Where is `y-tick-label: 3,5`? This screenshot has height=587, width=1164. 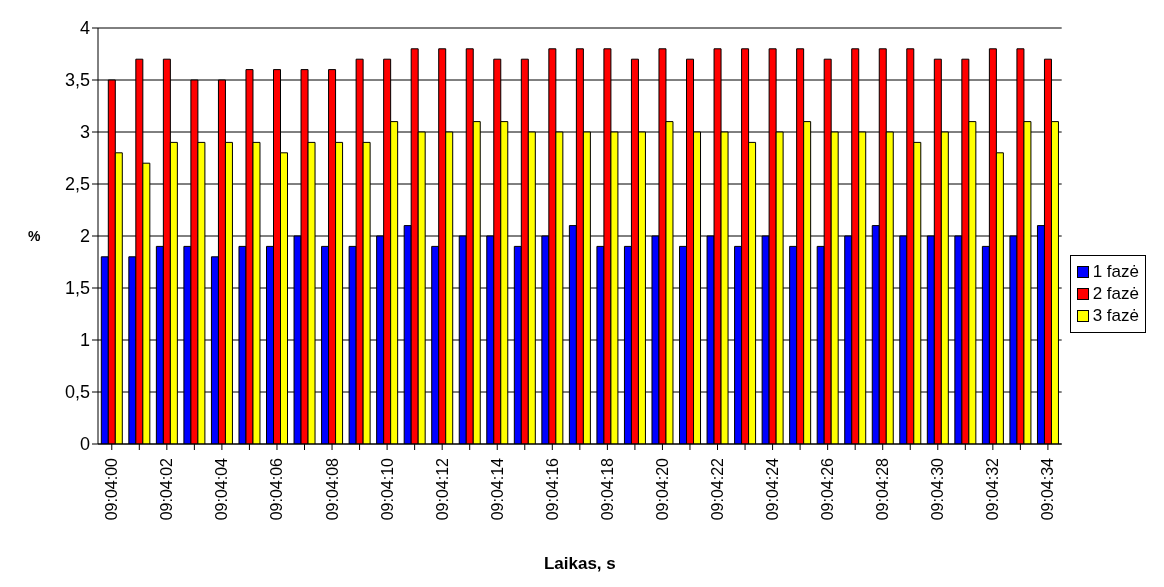 y-tick-label: 3,5 is located at coordinates (77, 80).